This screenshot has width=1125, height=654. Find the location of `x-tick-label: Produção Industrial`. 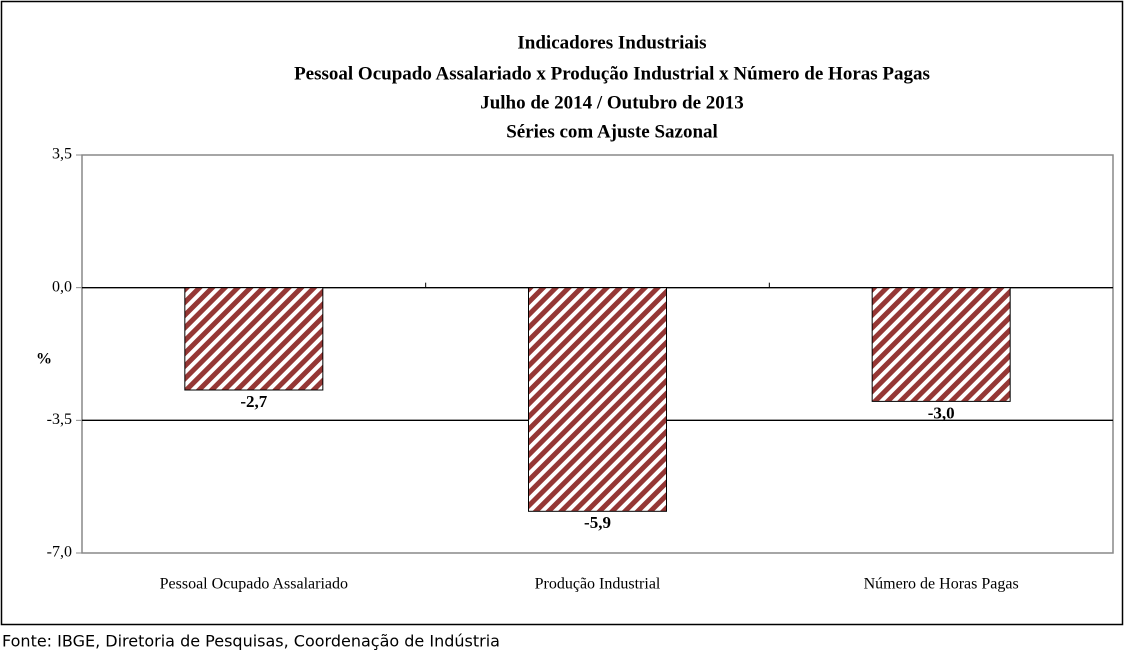

x-tick-label: Produção Industrial is located at coordinates (598, 584).